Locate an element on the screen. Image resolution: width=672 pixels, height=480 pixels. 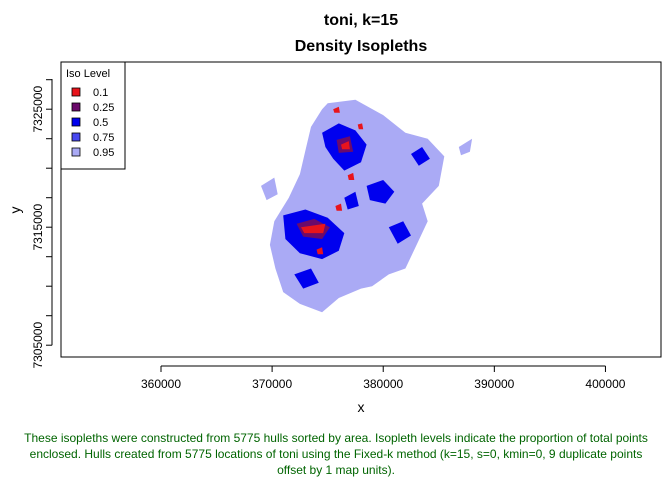
isopleth-0.1-polygon-5 is located at coordinates (360, 126).